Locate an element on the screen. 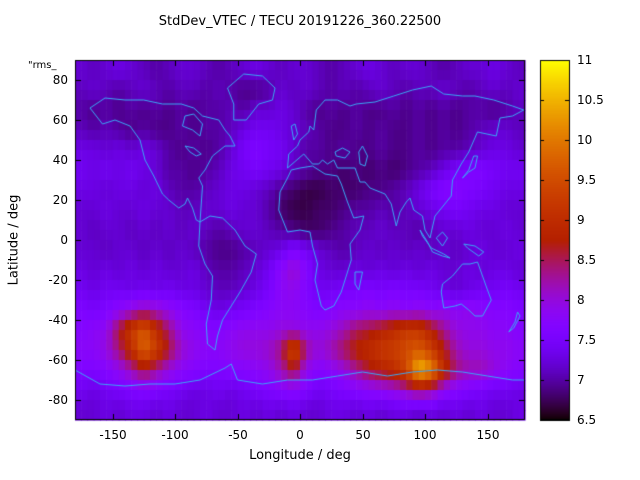 The image size is (640, 480). y-tick-label: -60 is located at coordinates (58, 360).